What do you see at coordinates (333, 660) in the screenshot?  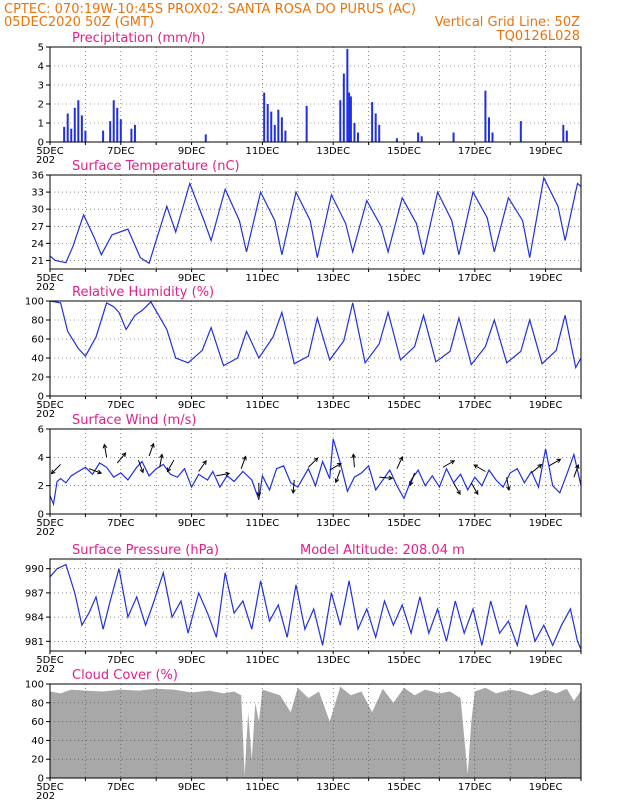 I see `pressure-xtick-label: 13DEC` at bounding box center [333, 660].